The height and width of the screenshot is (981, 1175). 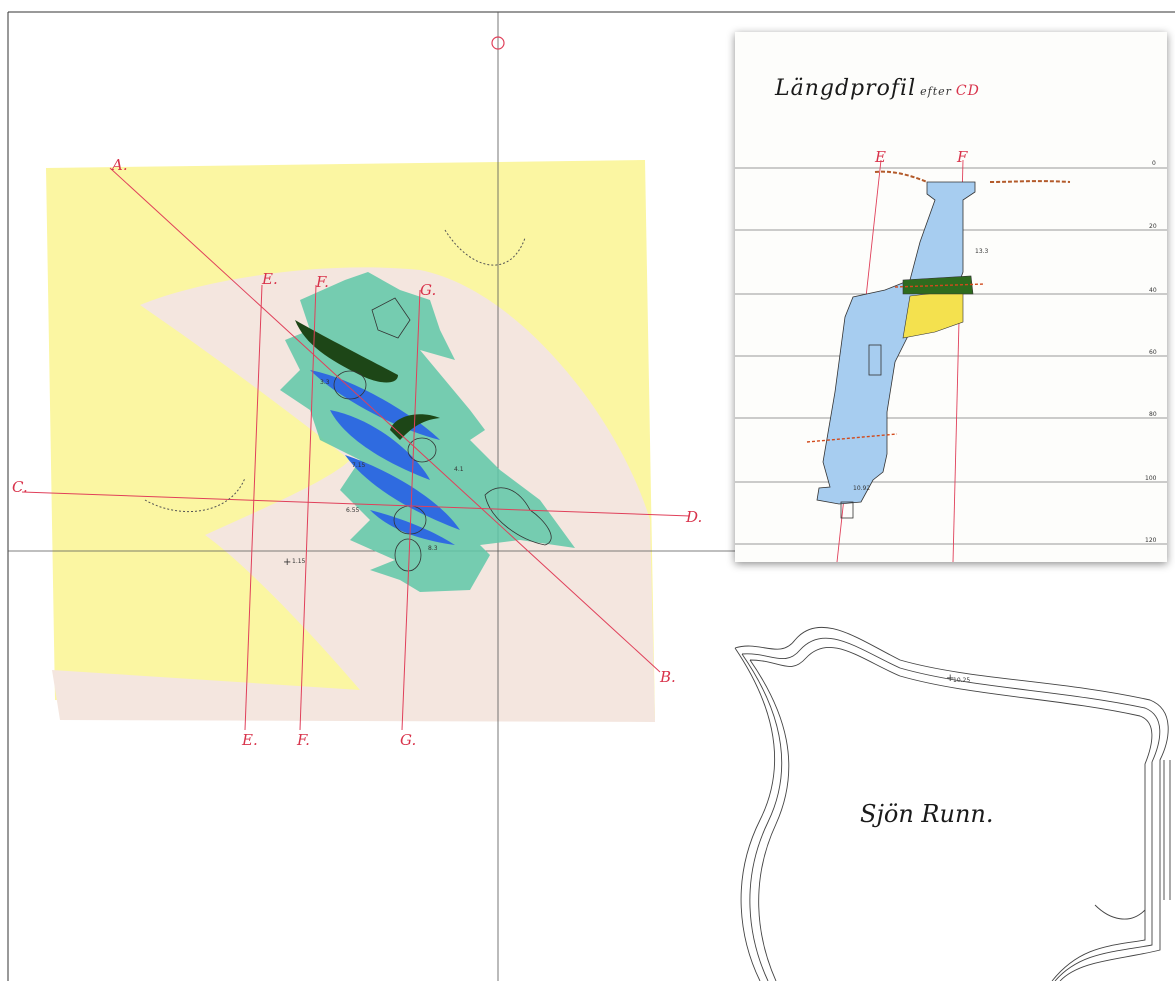 What do you see at coordinates (299, 561) in the screenshot?
I see `spot-height: 1.15` at bounding box center [299, 561].